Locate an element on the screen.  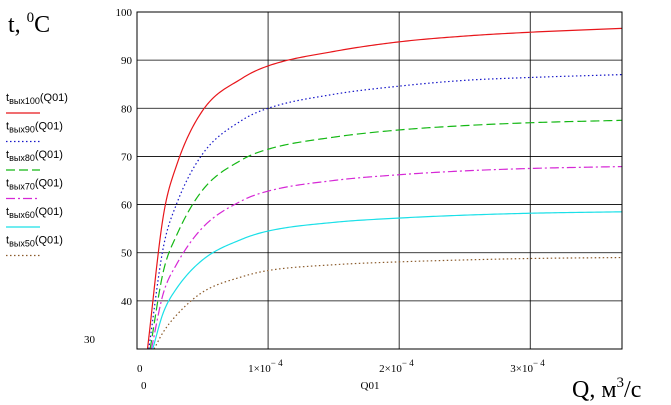
x-min-label-lower: 0 is located at coordinates (144, 386).